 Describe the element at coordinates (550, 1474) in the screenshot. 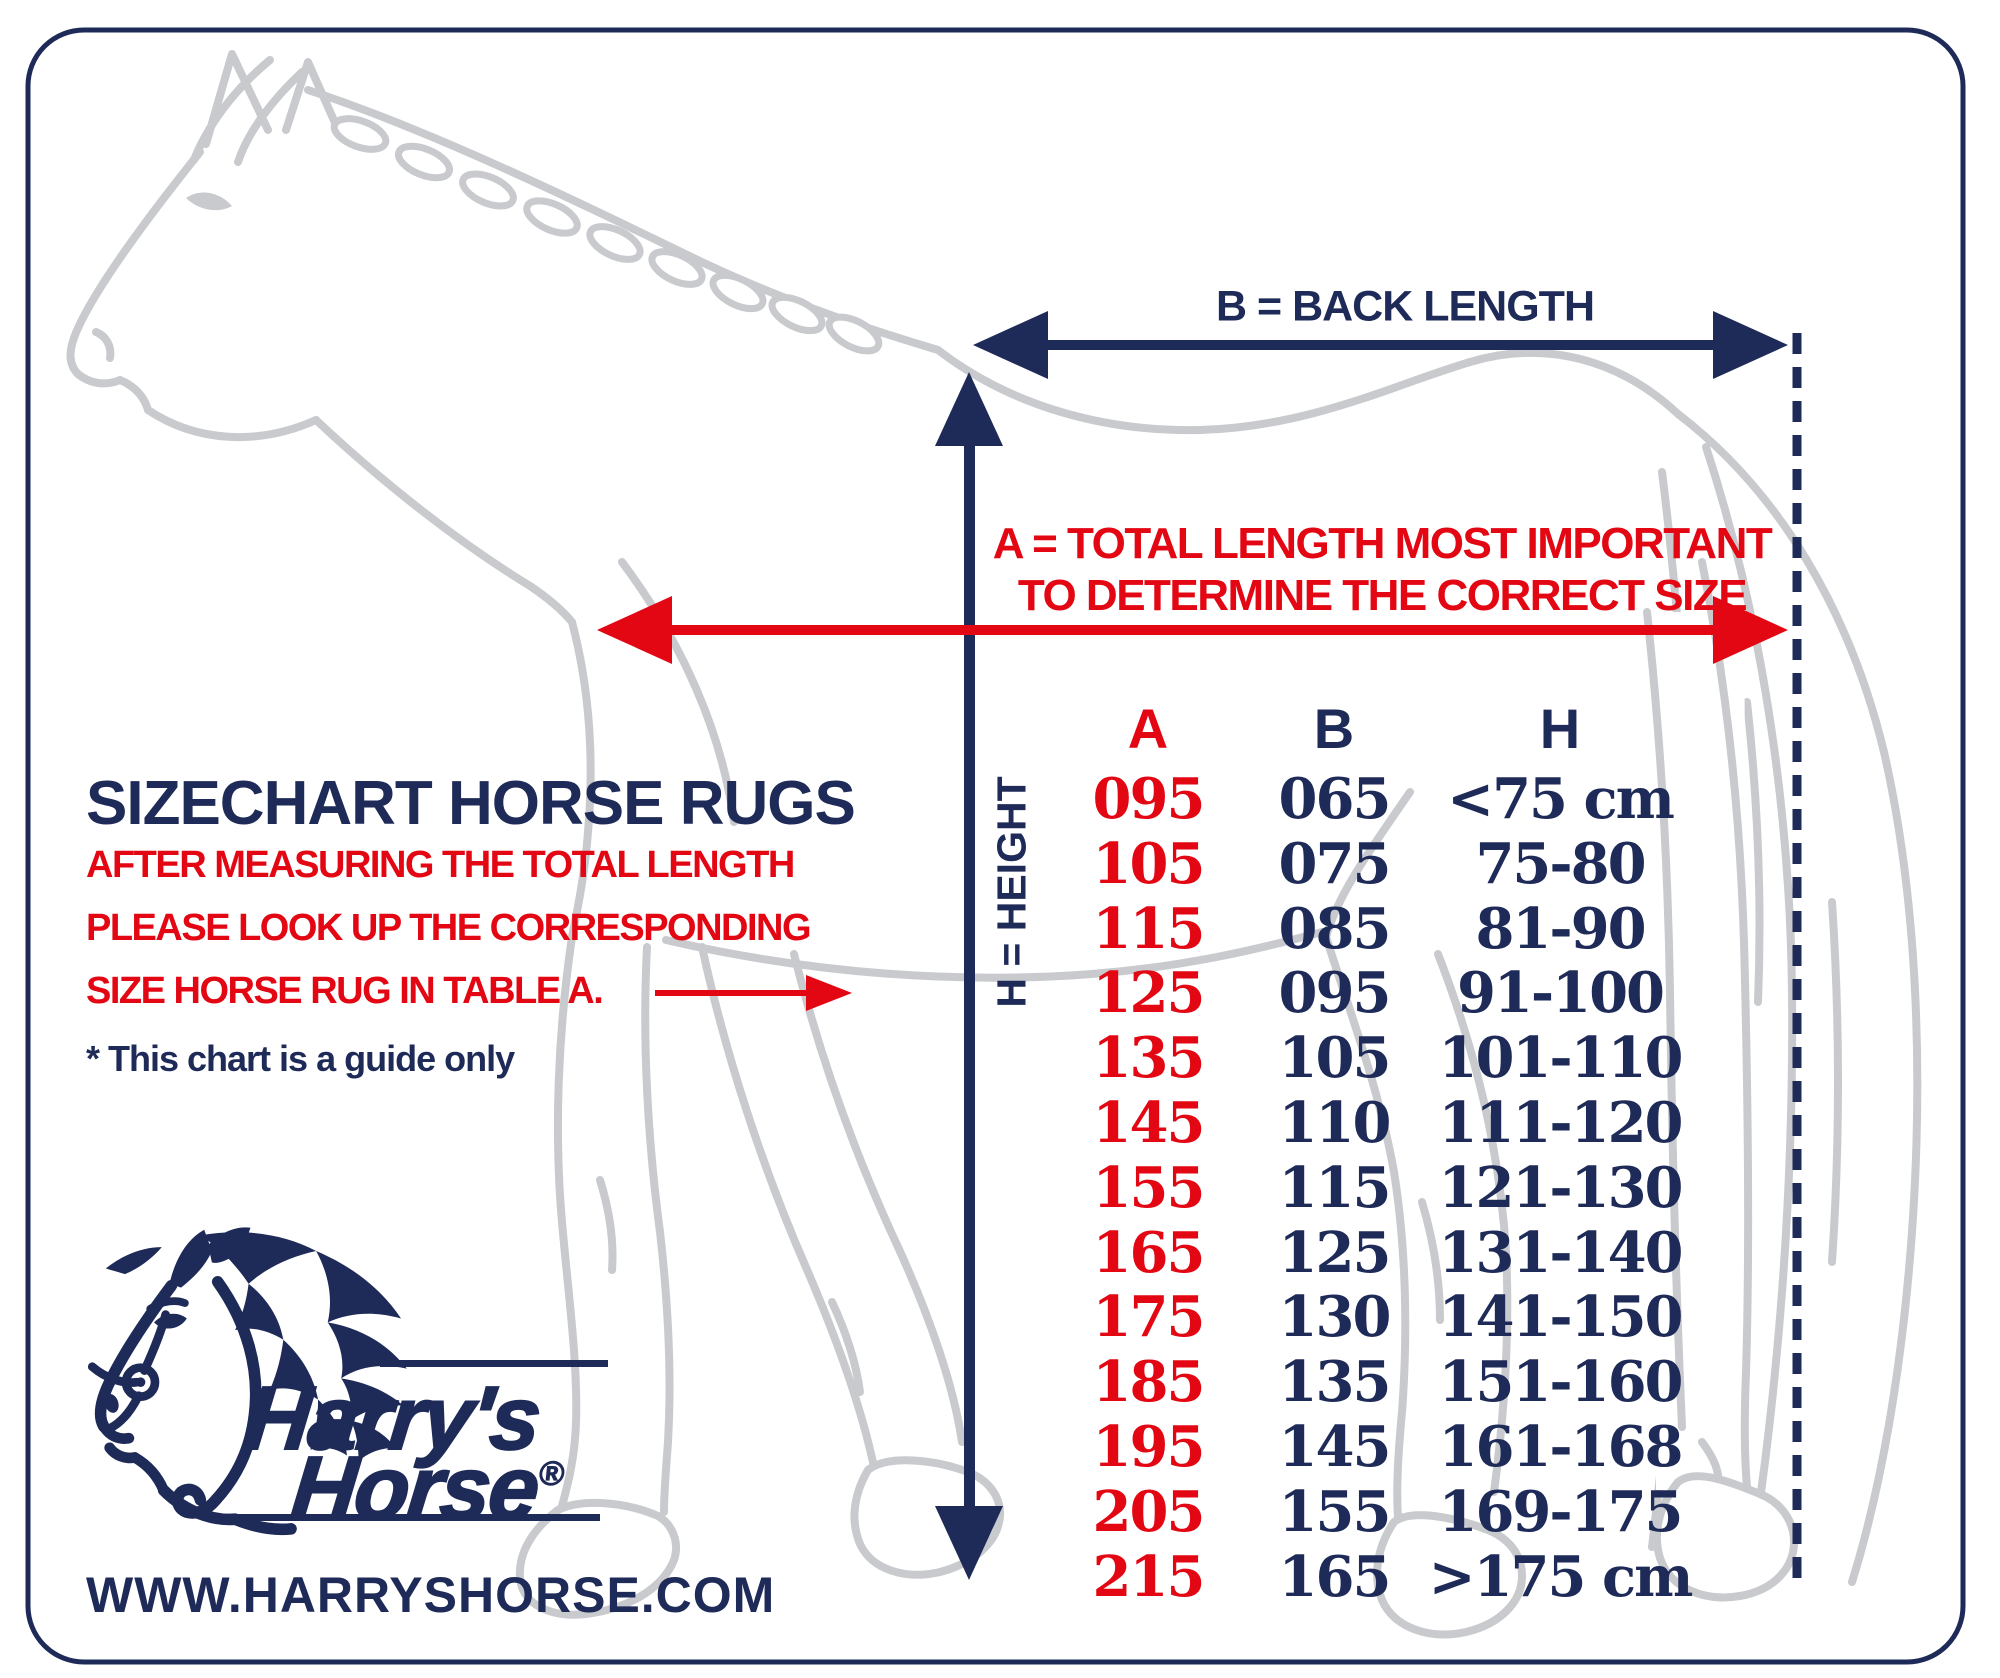

I see `registered-trademark-icon: ®` at that location.